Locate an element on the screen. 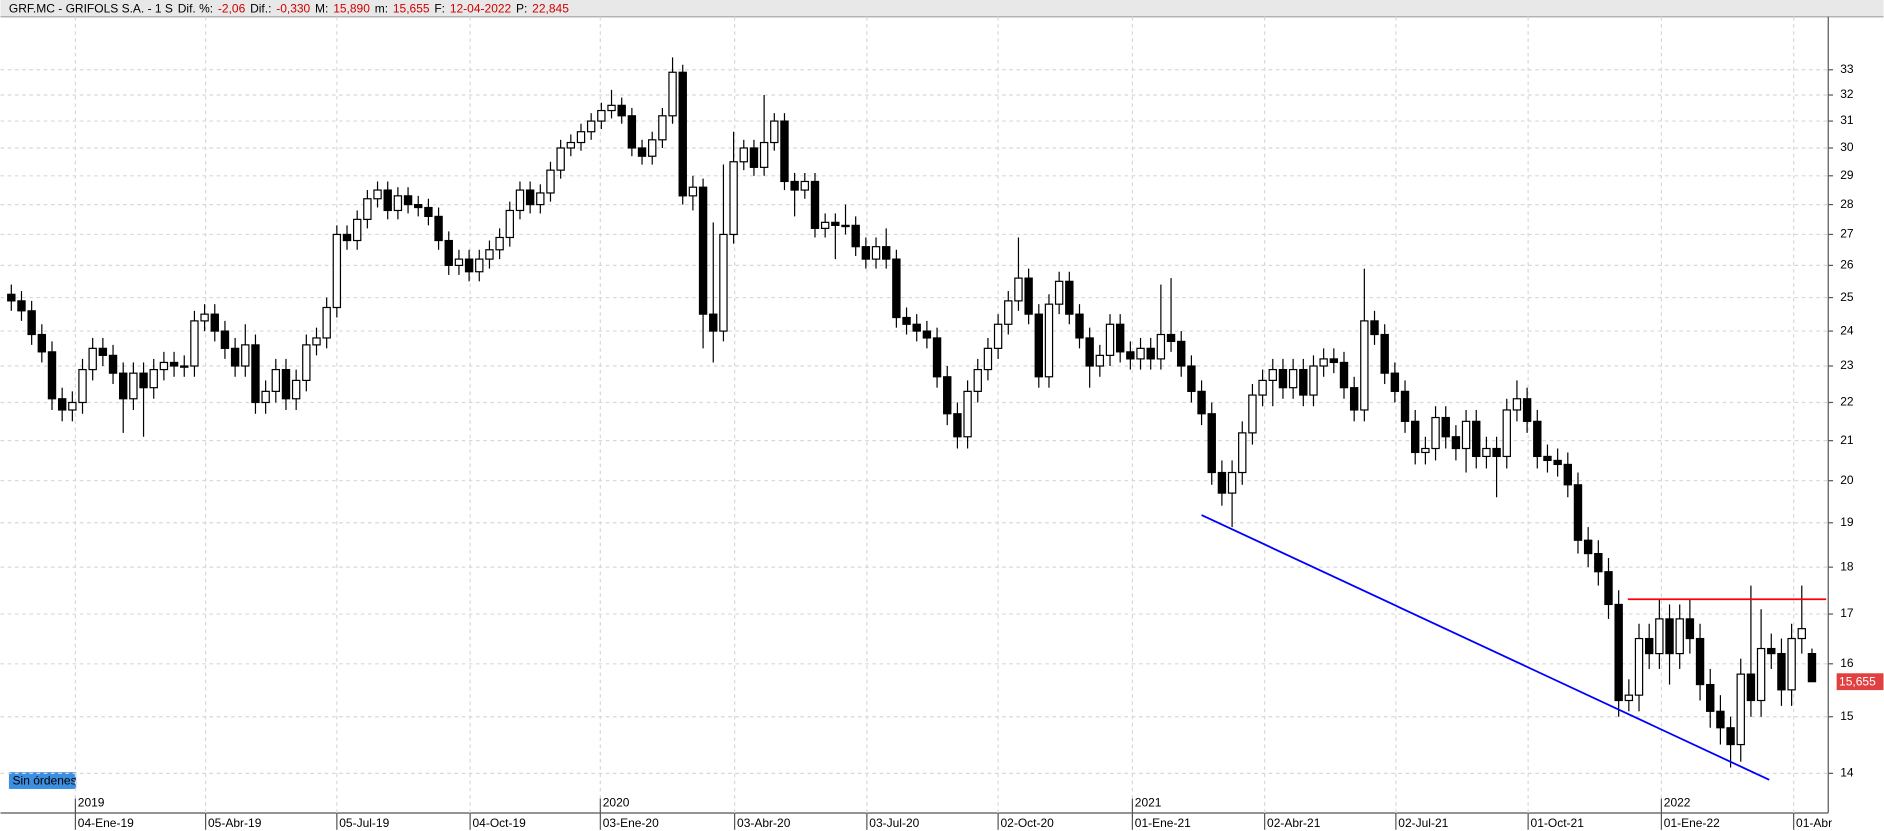  header-symbol: GRF.MC - GRIFOLS S.A. - 1 S is located at coordinates (91, 9).